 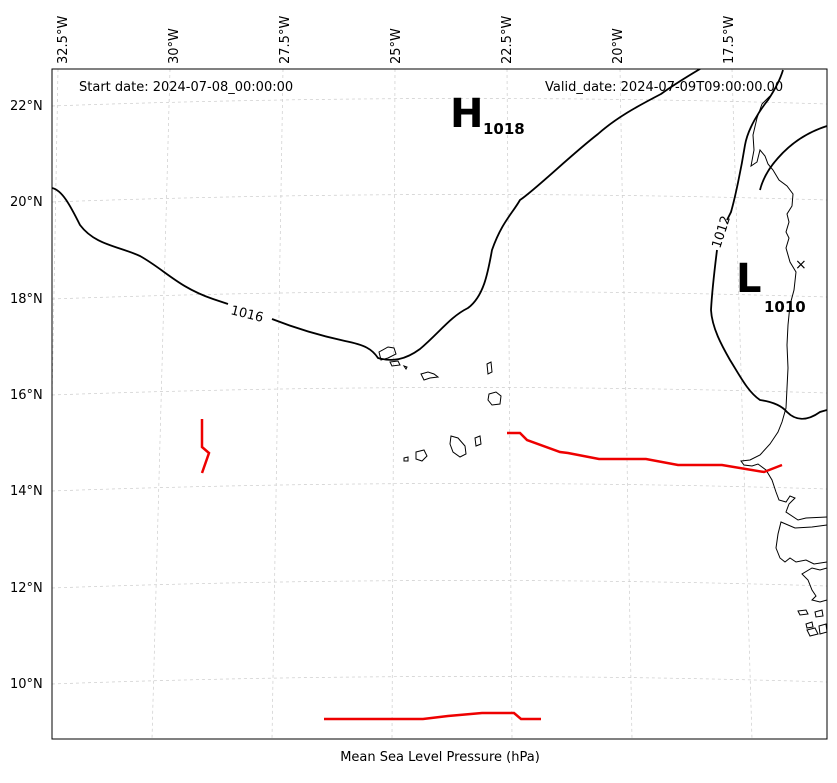 What do you see at coordinates (63, 40) in the screenshot?
I see `lon-label-32-5w: 32.5°W` at bounding box center [63, 40].